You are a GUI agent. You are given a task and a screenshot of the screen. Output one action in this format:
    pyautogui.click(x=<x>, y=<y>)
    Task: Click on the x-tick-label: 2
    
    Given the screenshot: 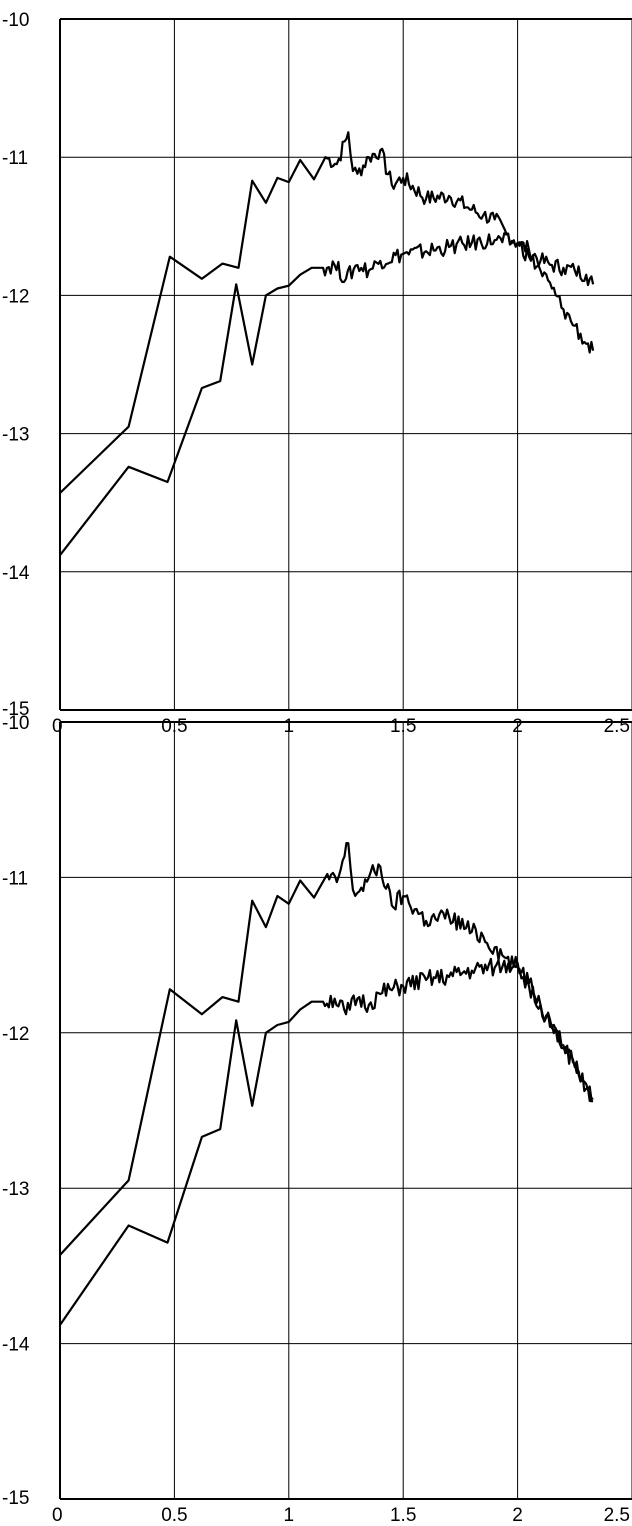 What is the action you would take?
    pyautogui.click(x=517, y=1515)
    